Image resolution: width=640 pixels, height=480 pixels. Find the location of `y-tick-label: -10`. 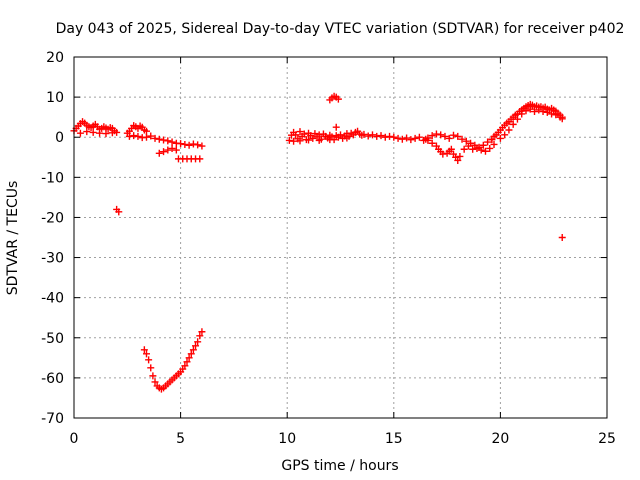

y-tick-label: -10 is located at coordinates (52, 178).